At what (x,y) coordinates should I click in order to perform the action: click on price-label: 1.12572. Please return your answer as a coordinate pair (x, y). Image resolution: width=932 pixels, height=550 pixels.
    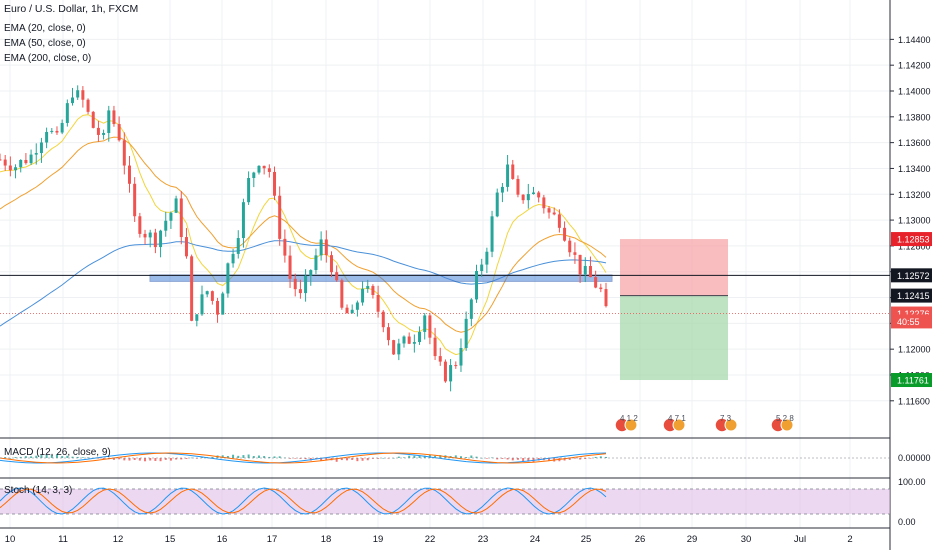
    Looking at the image, I should click on (911, 275).